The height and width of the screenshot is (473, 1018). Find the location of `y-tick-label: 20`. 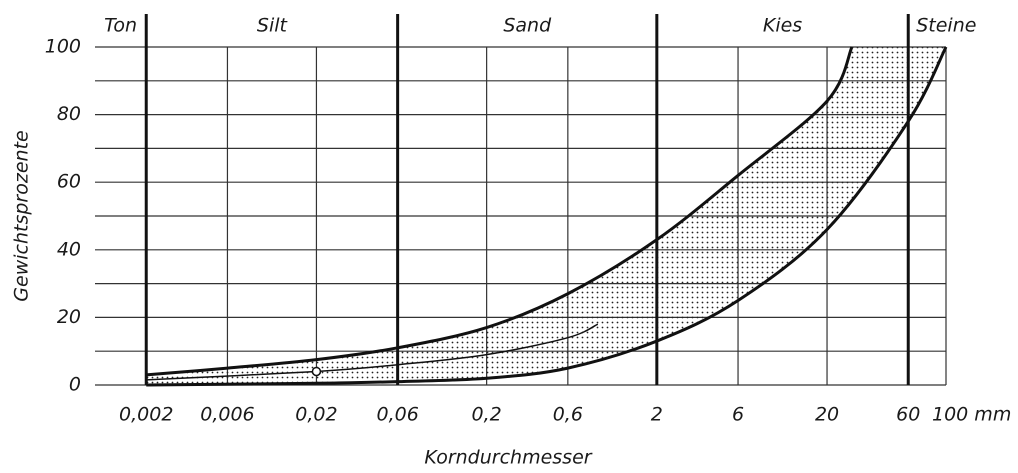

y-tick-label: 20 is located at coordinates (69, 317).